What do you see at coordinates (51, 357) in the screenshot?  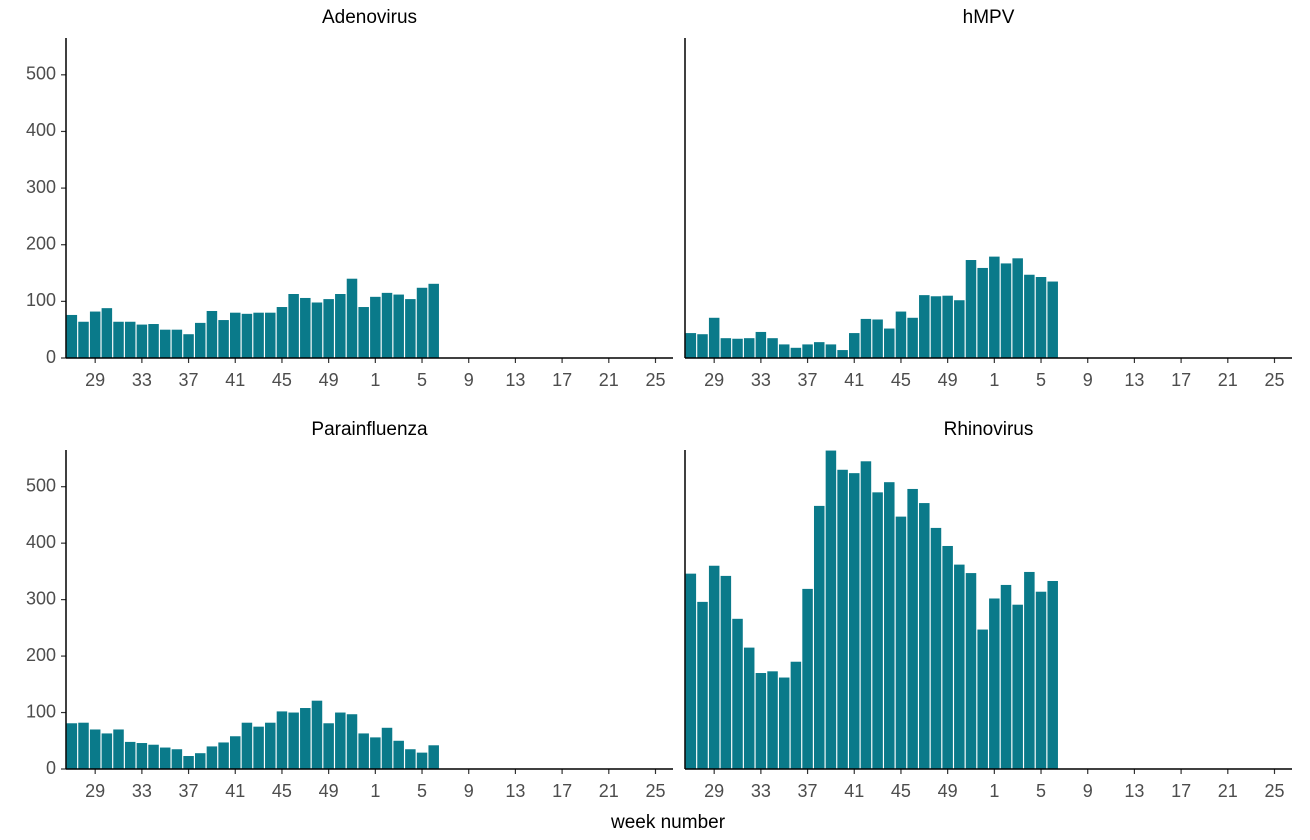 I see `y-tick-label: 0` at bounding box center [51, 357].